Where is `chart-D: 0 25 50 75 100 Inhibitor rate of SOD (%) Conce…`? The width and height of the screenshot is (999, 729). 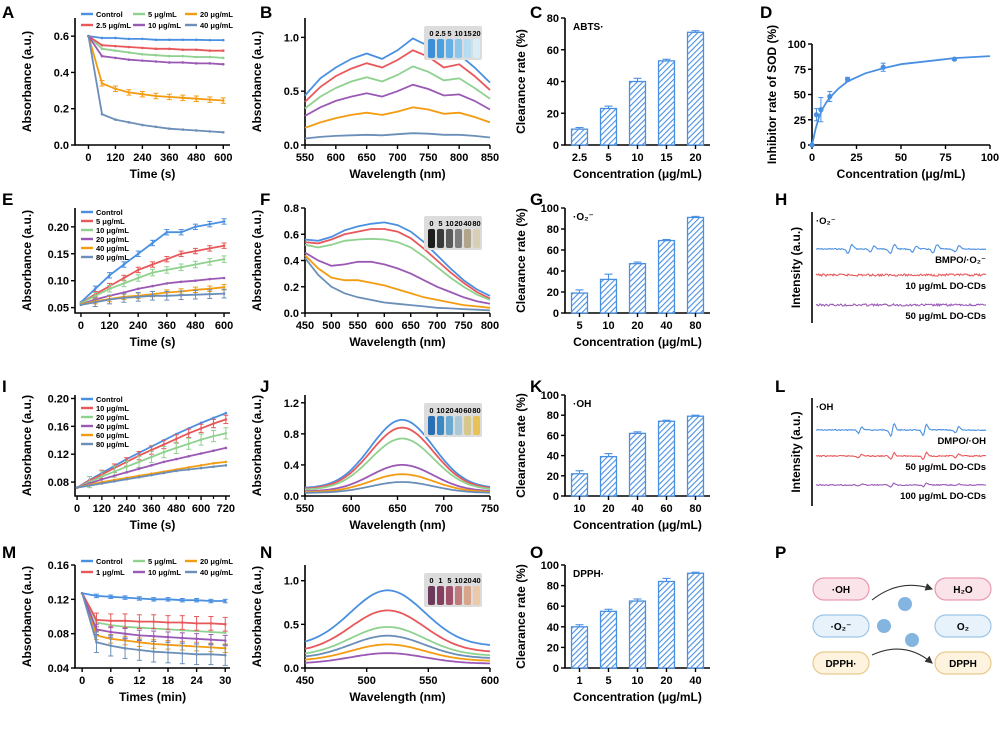
chart-D: 0 25 50 75 100 Inhibitor rate of SOD (%) Conce… is located at coordinates (882, 103).